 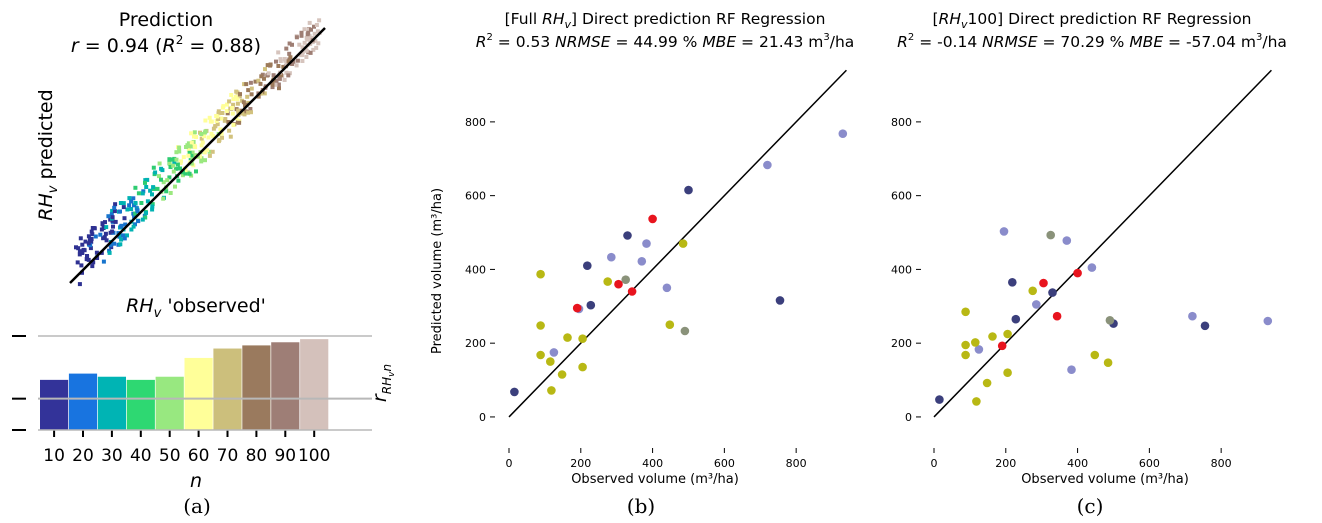 What do you see at coordinates (901, 269) in the screenshot?
I see `y-tick-label: 400` at bounding box center [901, 269].